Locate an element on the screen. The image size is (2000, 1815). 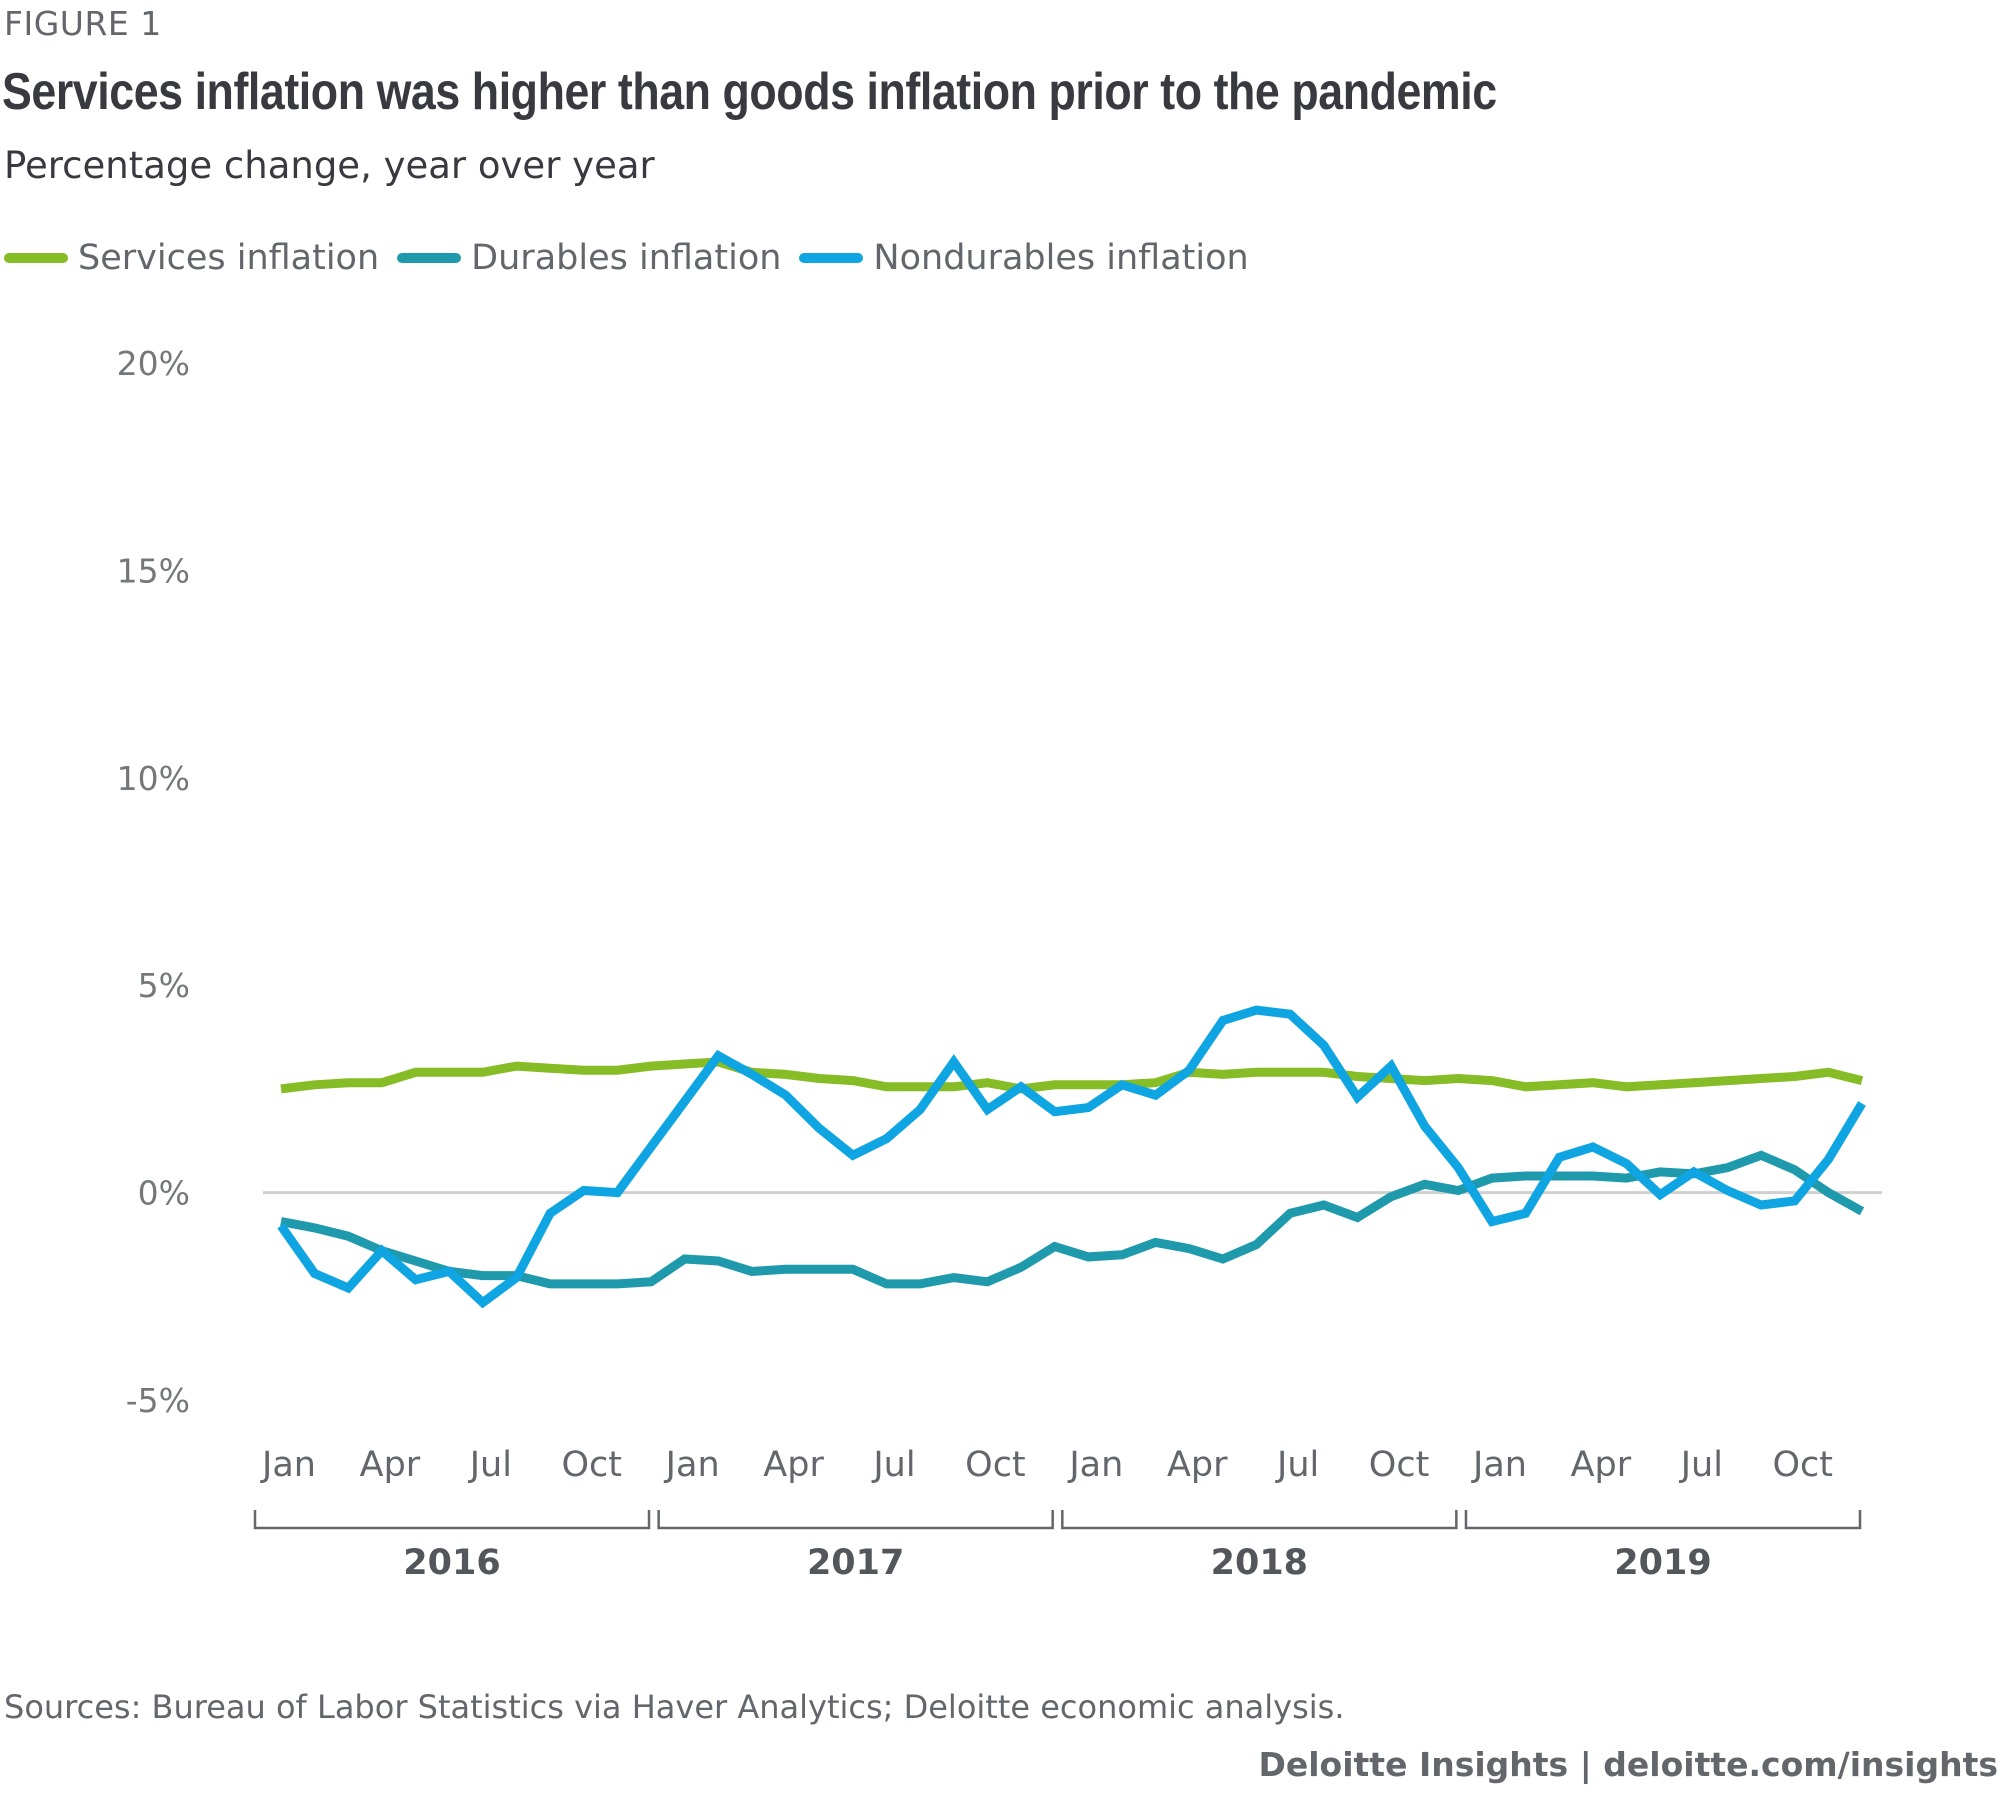
year-label: 2016 is located at coordinates (451, 1563).